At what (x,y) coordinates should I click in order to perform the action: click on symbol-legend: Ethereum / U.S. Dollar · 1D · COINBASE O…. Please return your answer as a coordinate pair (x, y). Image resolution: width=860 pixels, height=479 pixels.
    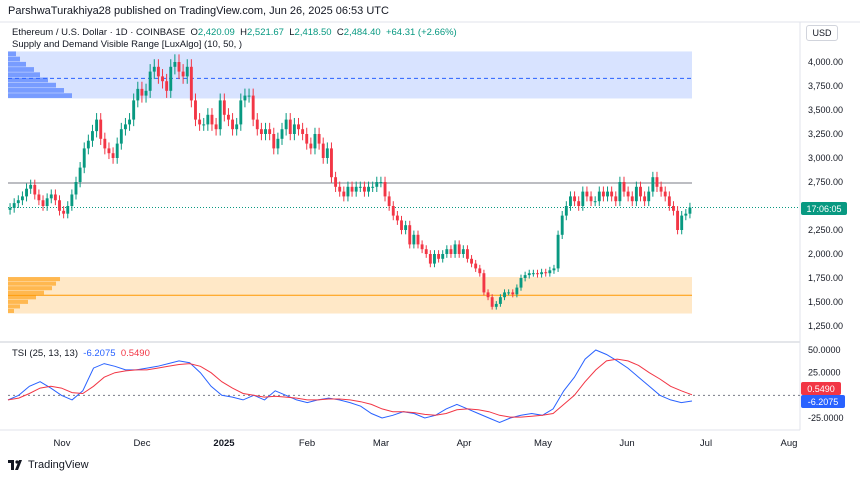
    Looking at the image, I should click on (234, 32).